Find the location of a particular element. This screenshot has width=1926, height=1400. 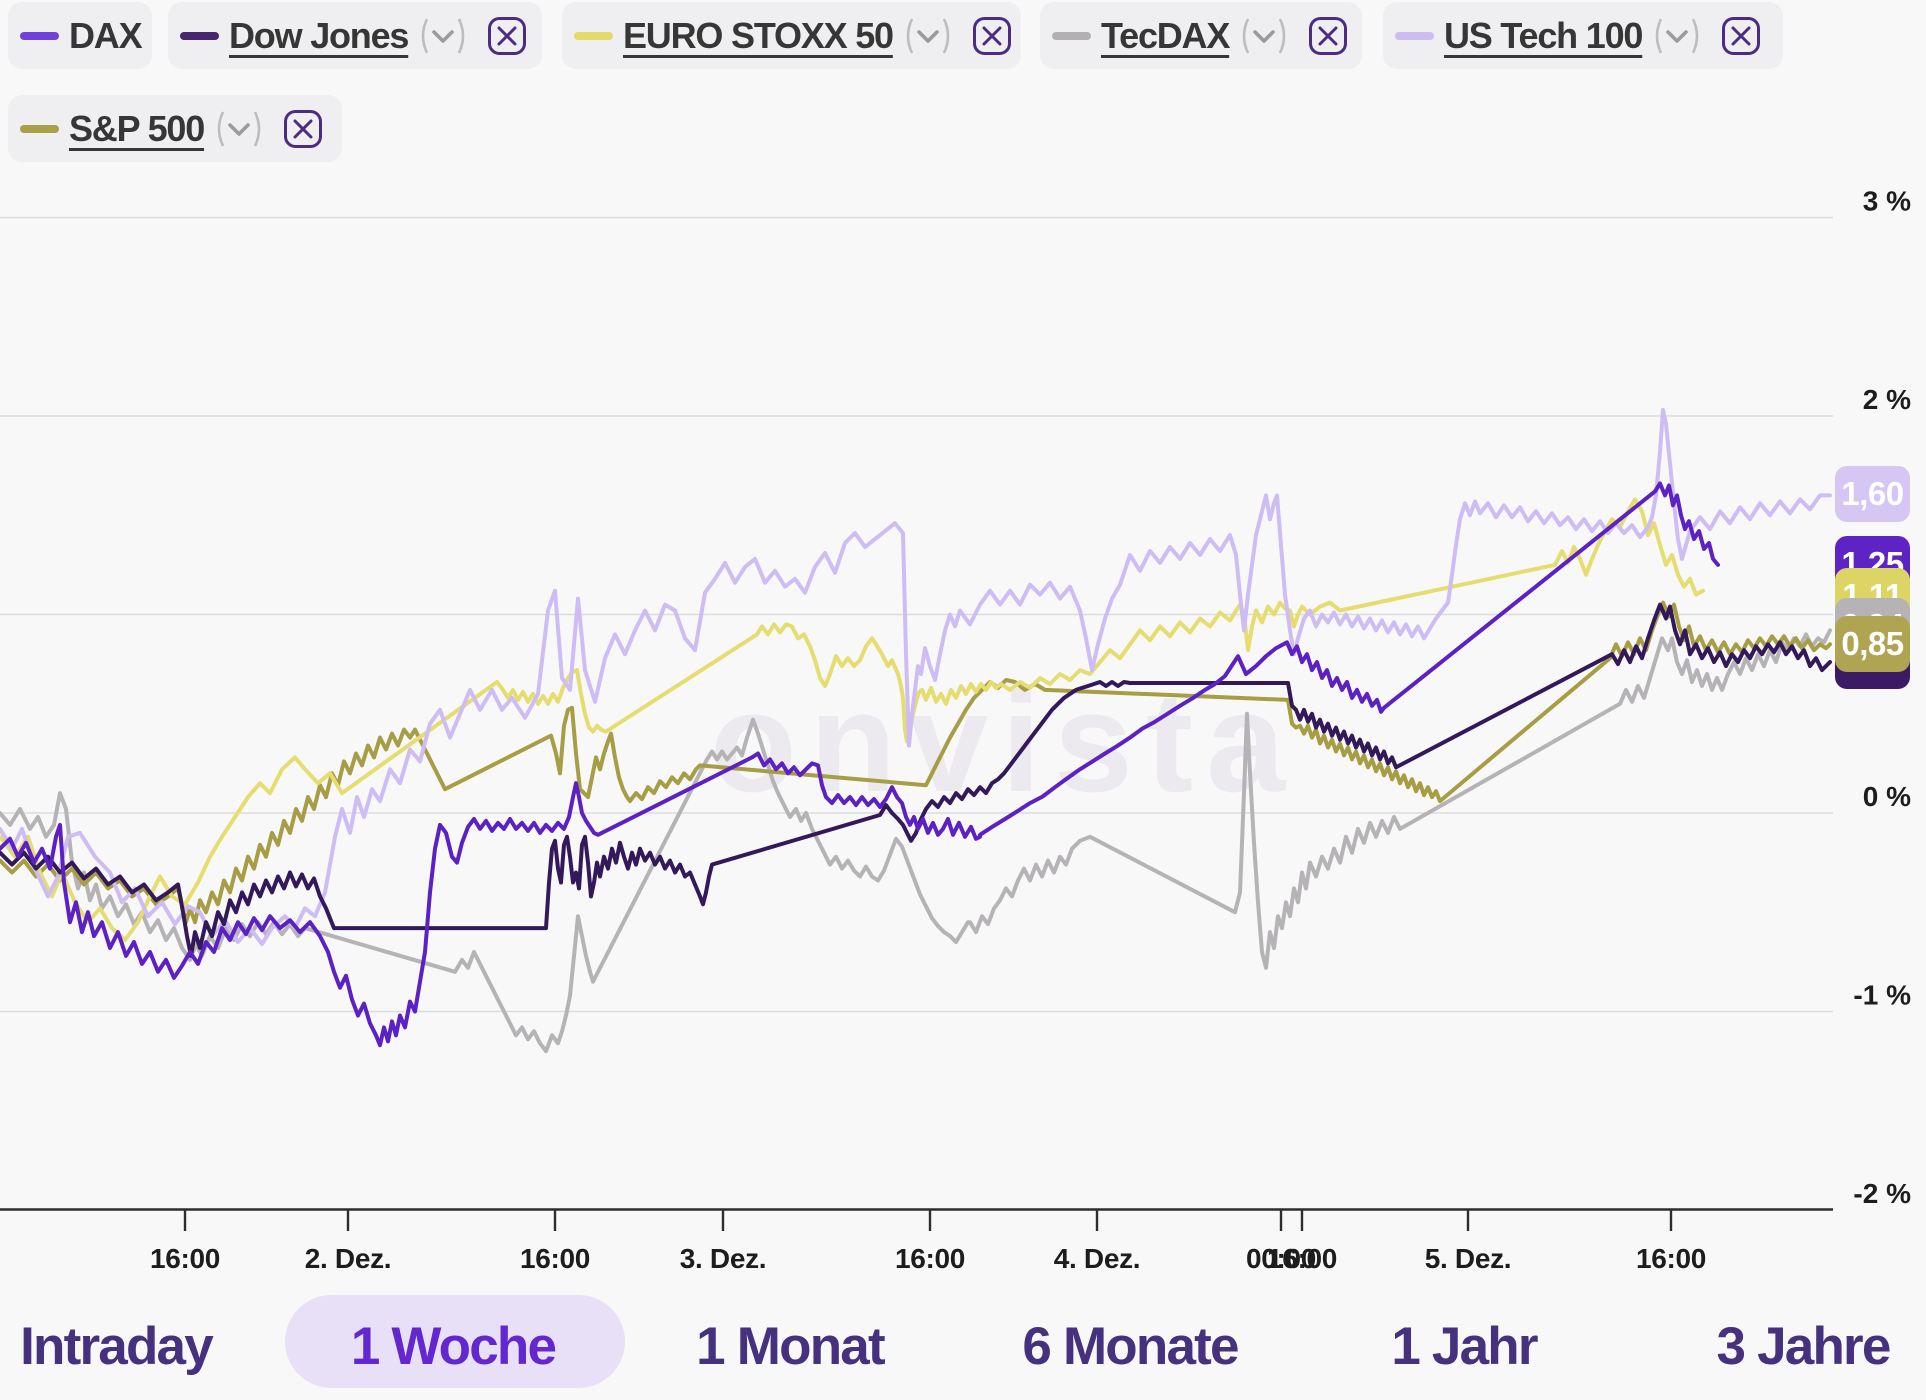

svg-text: -2 % is located at coordinates (1882, 1193).